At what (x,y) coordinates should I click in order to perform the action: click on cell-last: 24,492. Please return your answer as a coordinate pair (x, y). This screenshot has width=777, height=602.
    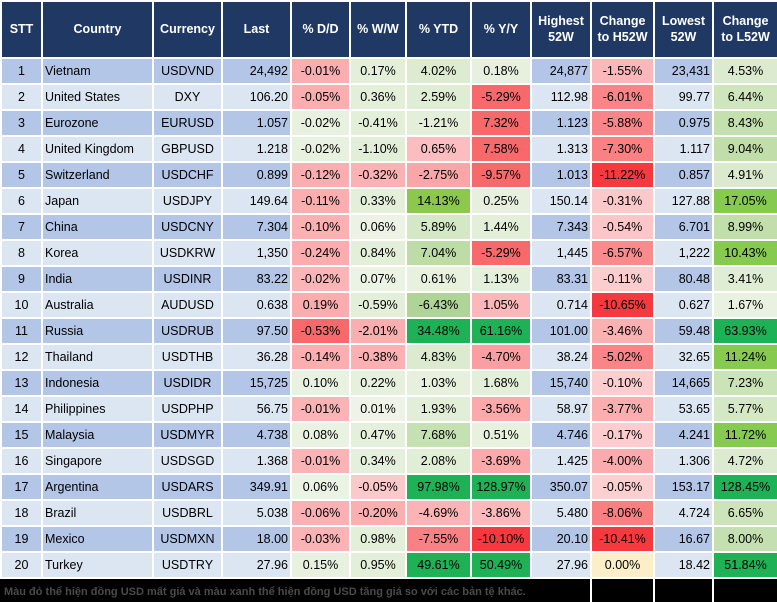
    Looking at the image, I should click on (256, 71).